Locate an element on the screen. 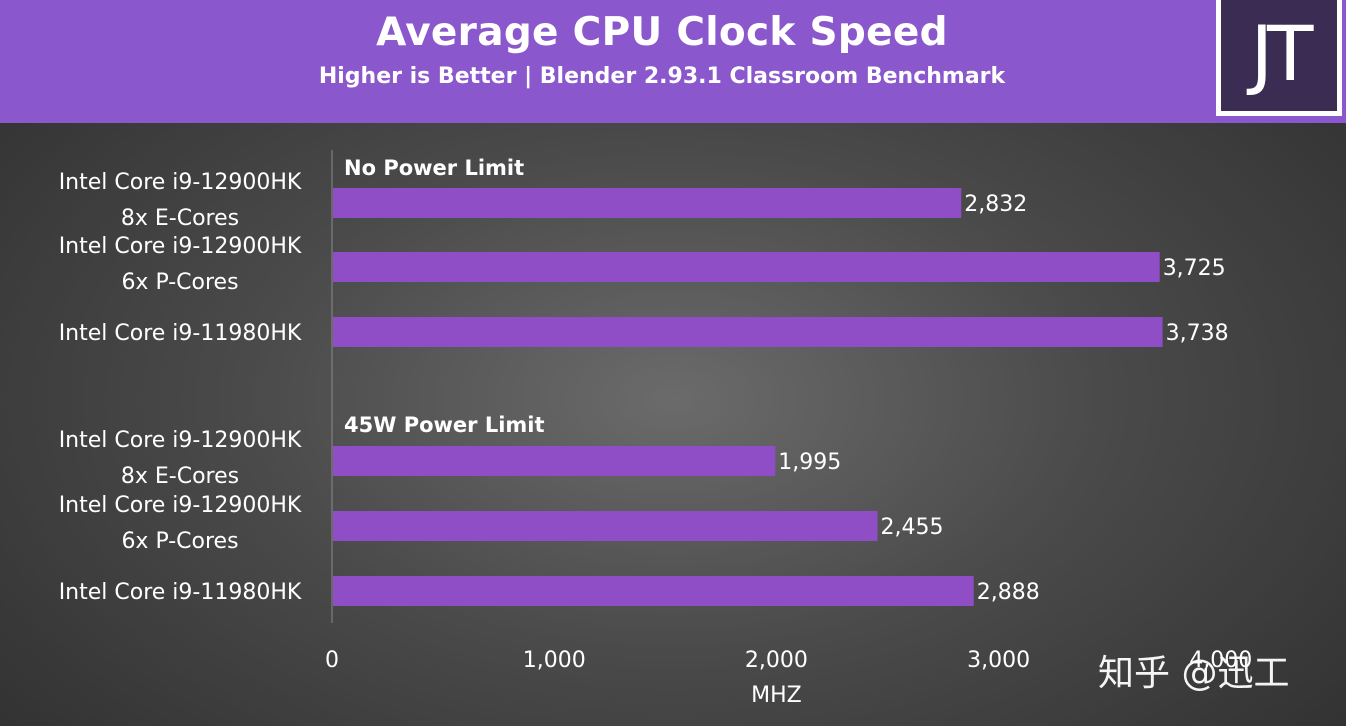 This screenshot has width=1346, height=726. category-label-2-3: Intel Core i9-11980HK is located at coordinates (180, 592).